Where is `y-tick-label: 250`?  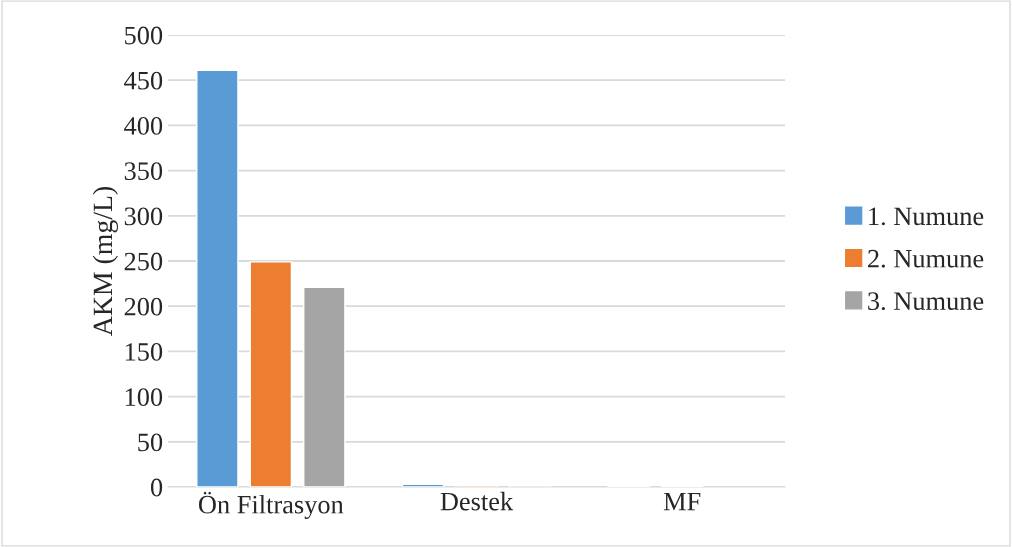 y-tick-label: 250 is located at coordinates (143, 261).